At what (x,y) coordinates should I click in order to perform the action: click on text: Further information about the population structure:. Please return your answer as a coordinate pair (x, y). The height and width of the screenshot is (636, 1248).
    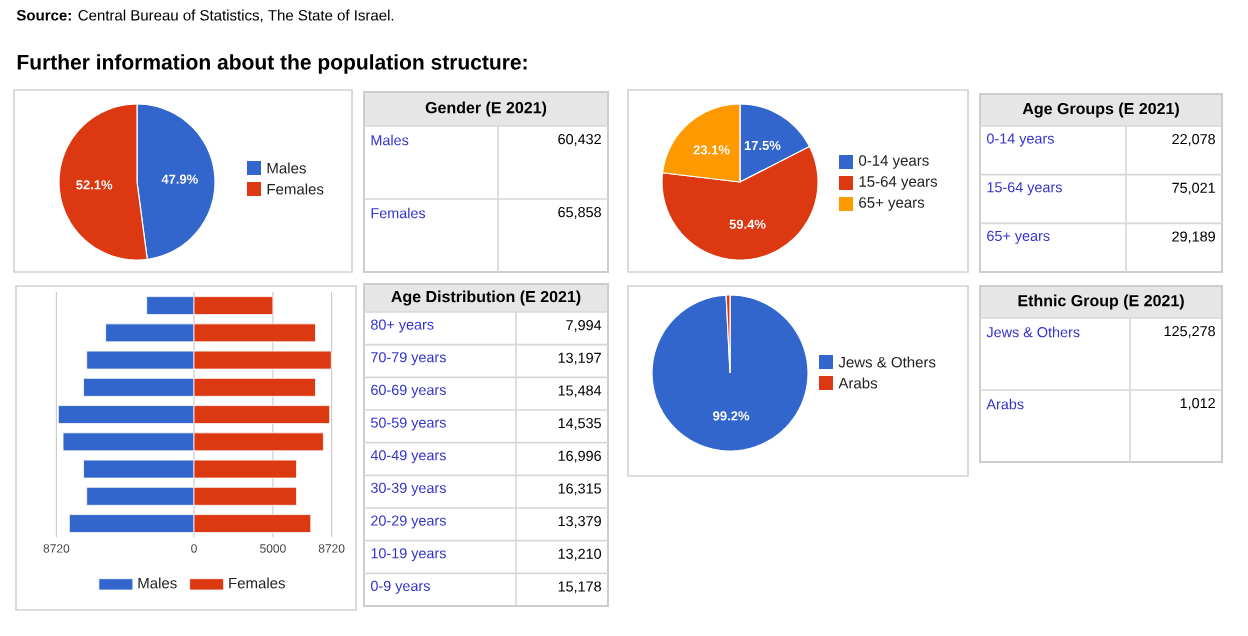
    Looking at the image, I should click on (272, 64).